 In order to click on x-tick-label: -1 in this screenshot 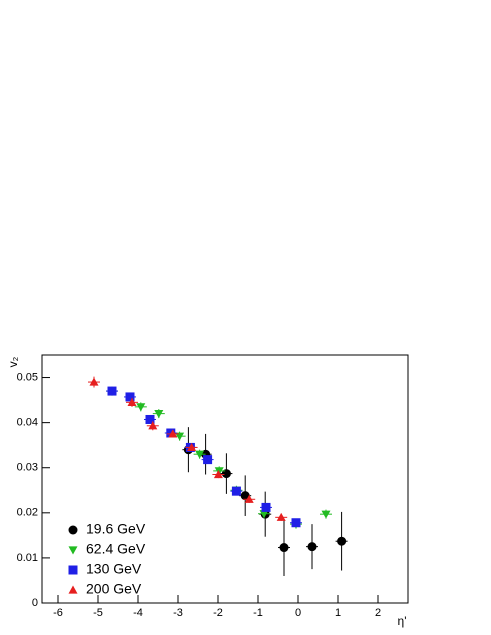, I will do `click(258, 613)`.